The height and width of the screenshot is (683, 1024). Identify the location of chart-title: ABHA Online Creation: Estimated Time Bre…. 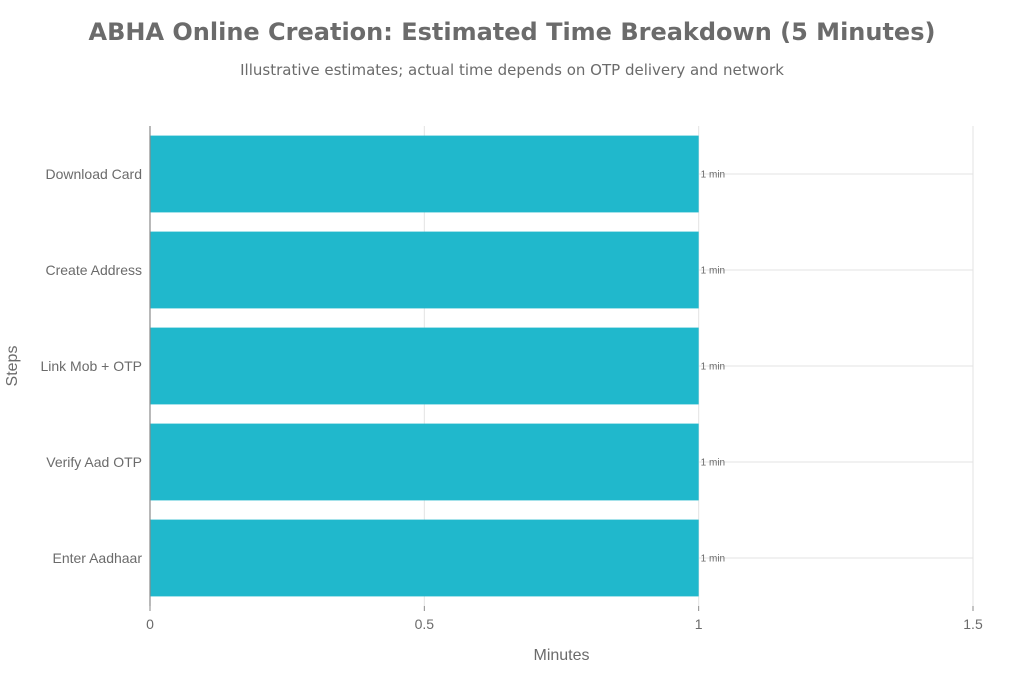
(512, 32).